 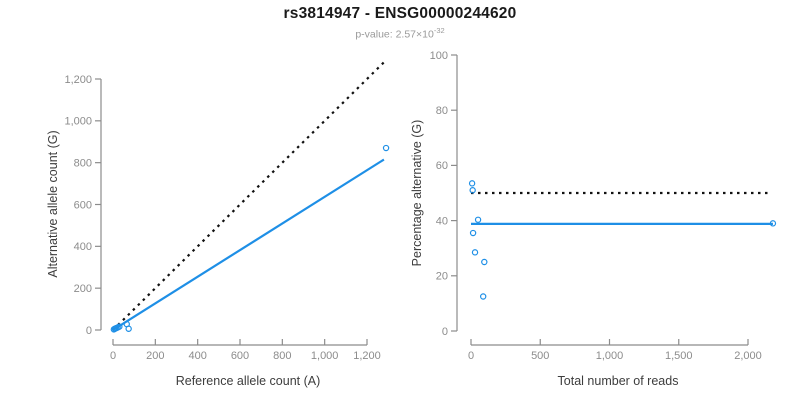 I want to click on y-tick-label: 200, so click(x=83, y=289).